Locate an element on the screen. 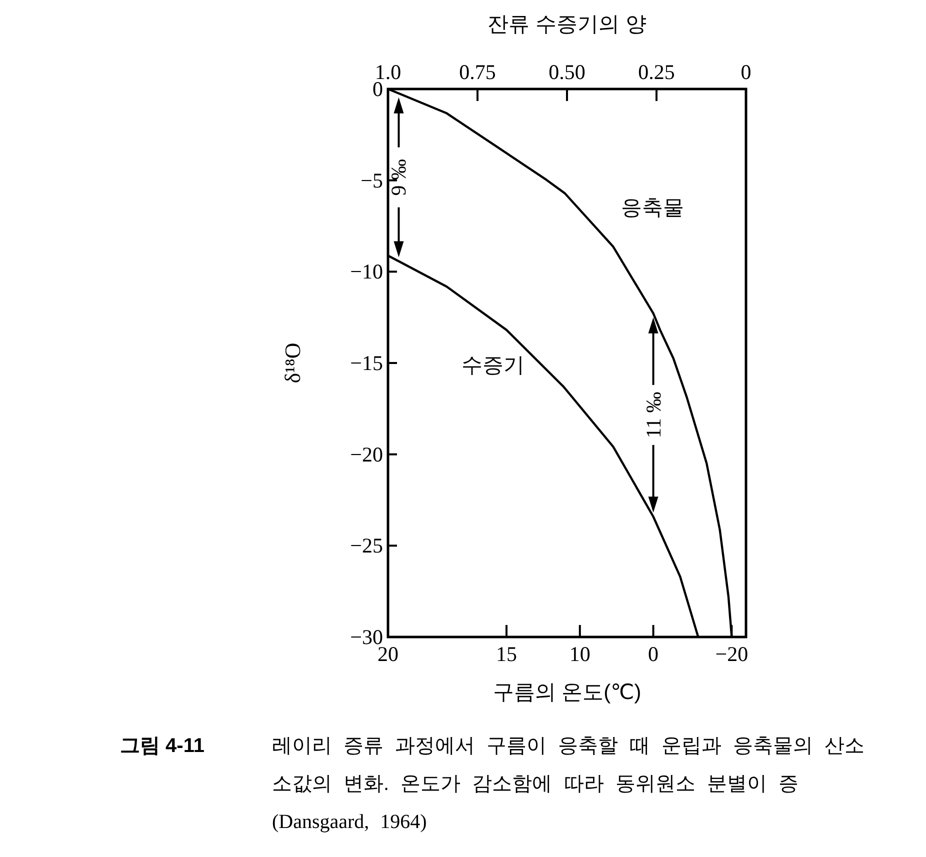 This screenshot has width=926, height=857. text: 레이리 증류 과정에서 구름이 응축할 때 운립과 응축물의 산소 is located at coordinates (568, 746).